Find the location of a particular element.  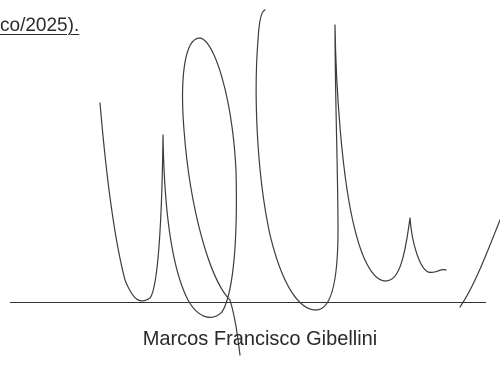

signature-line is located at coordinates (248, 302).